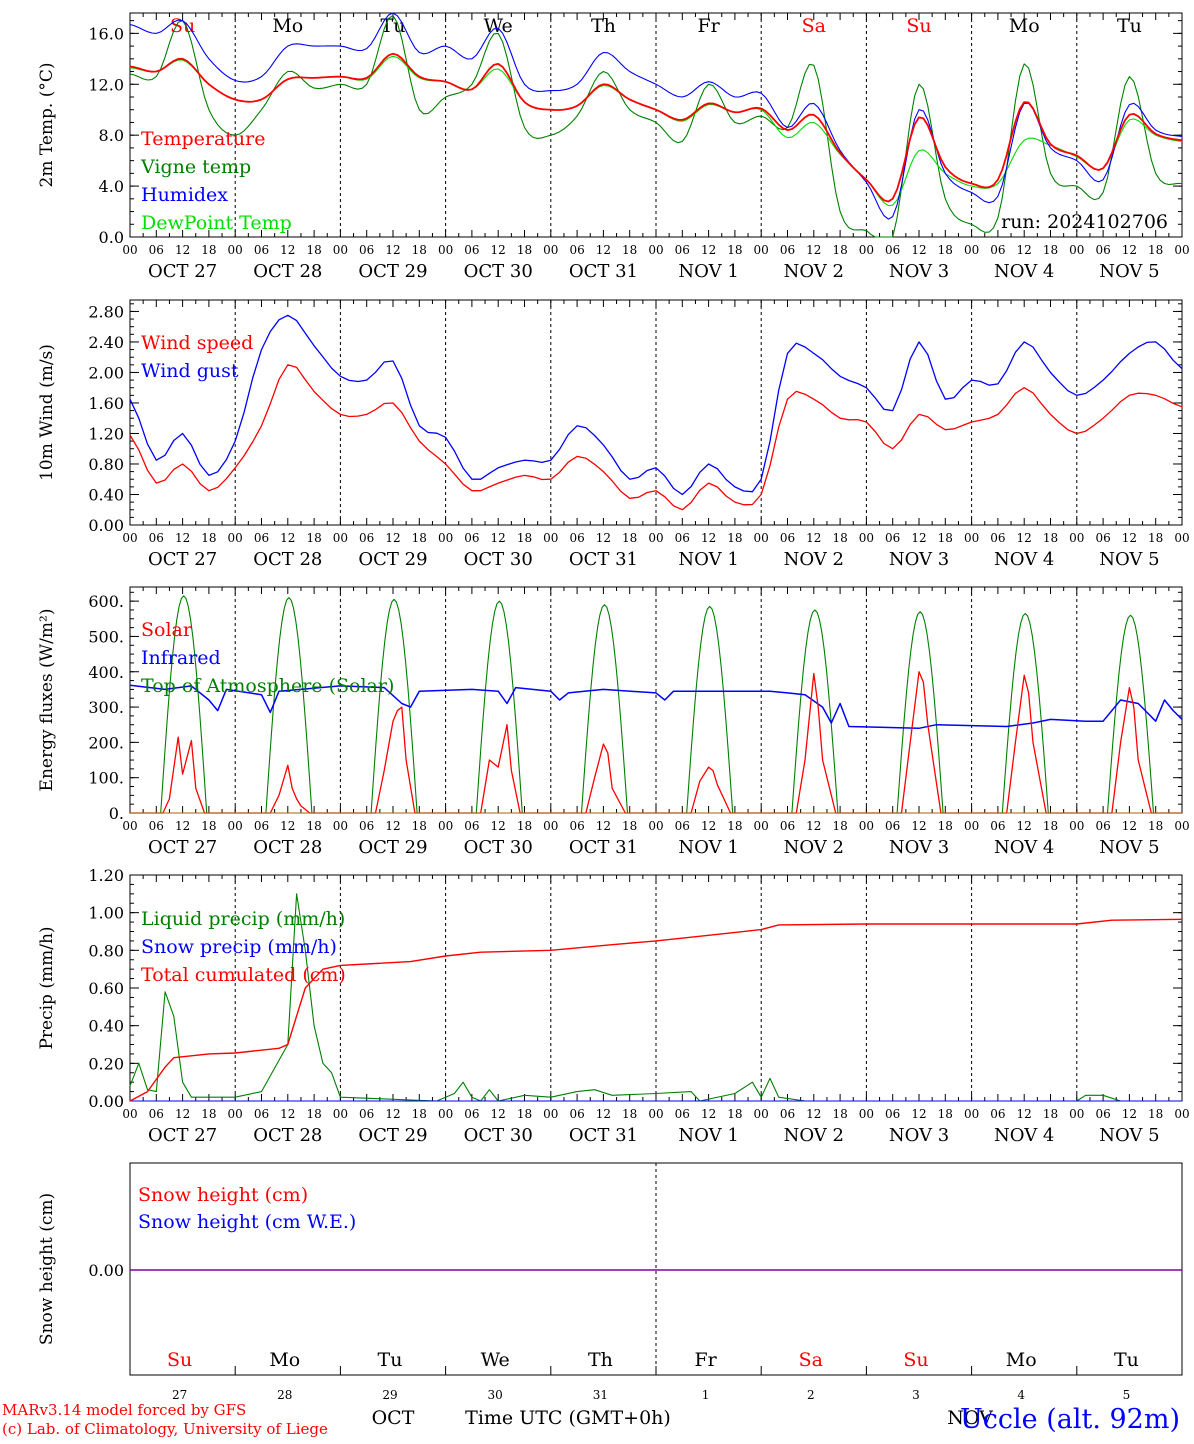 The image size is (1194, 1444). What do you see at coordinates (393, 1418) in the screenshot?
I see `month-label-oct: OCT` at bounding box center [393, 1418].